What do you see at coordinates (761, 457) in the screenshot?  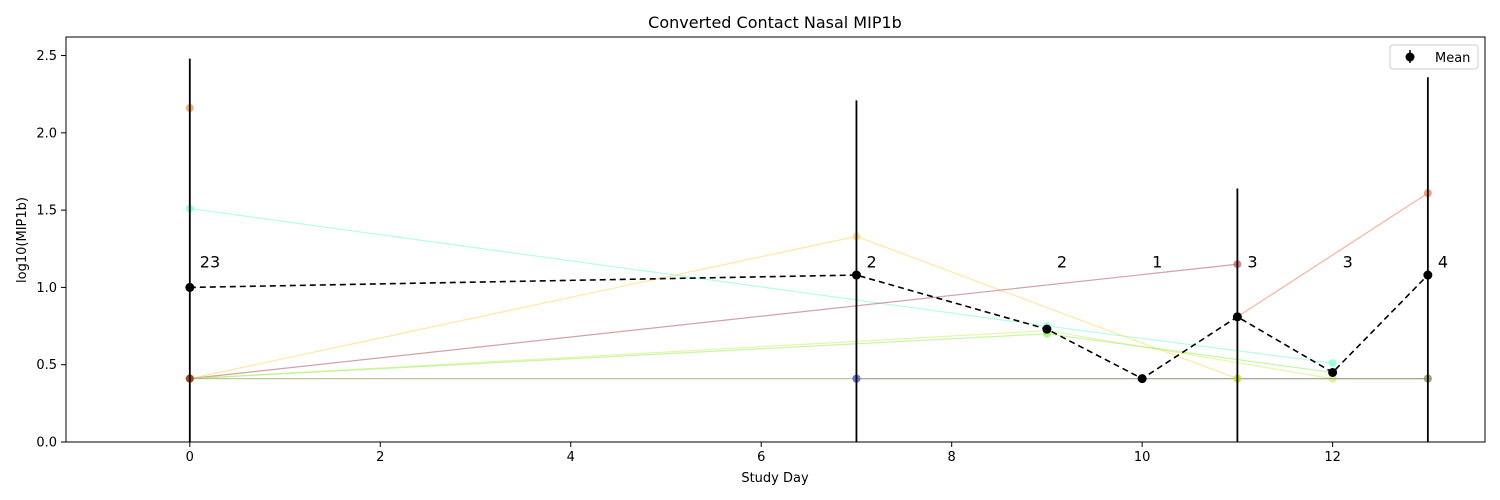 I see `x-tick-label: 6` at bounding box center [761, 457].